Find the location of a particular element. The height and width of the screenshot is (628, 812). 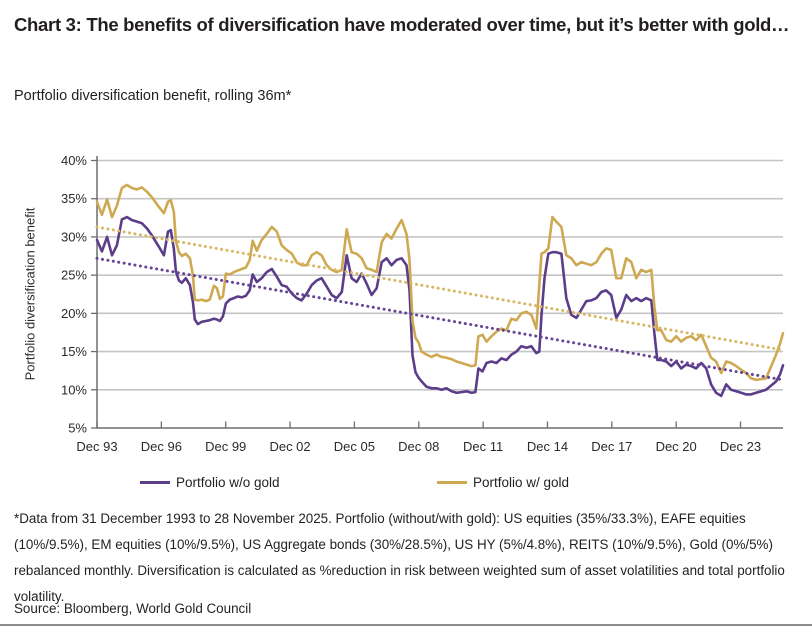

y-axis-title: Portfolio diversification benefit is located at coordinates (30, 294).